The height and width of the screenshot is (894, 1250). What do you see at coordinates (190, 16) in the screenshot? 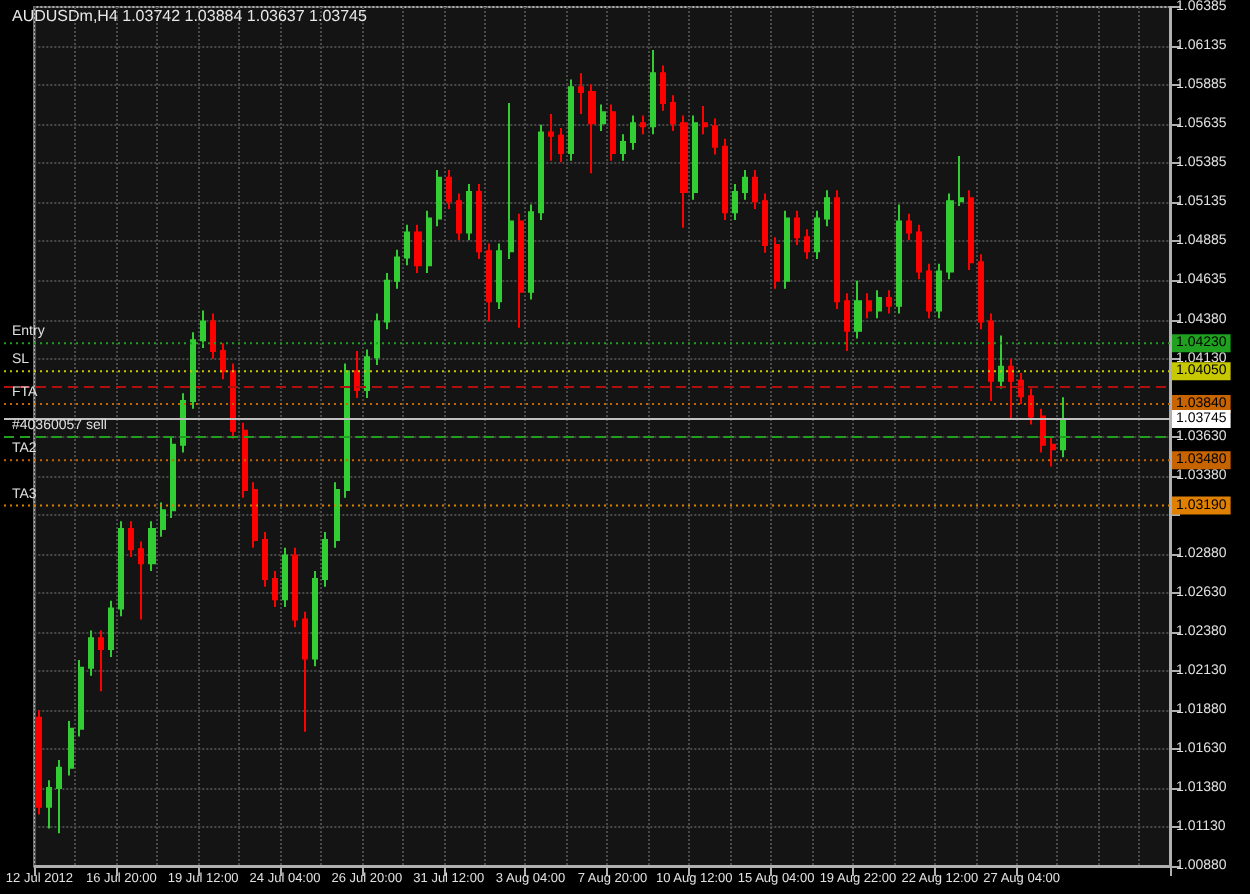
I see `chart-title: AUDUSDm,H4 1.03742 1.03884 1.03637 1.03745` at bounding box center [190, 16].